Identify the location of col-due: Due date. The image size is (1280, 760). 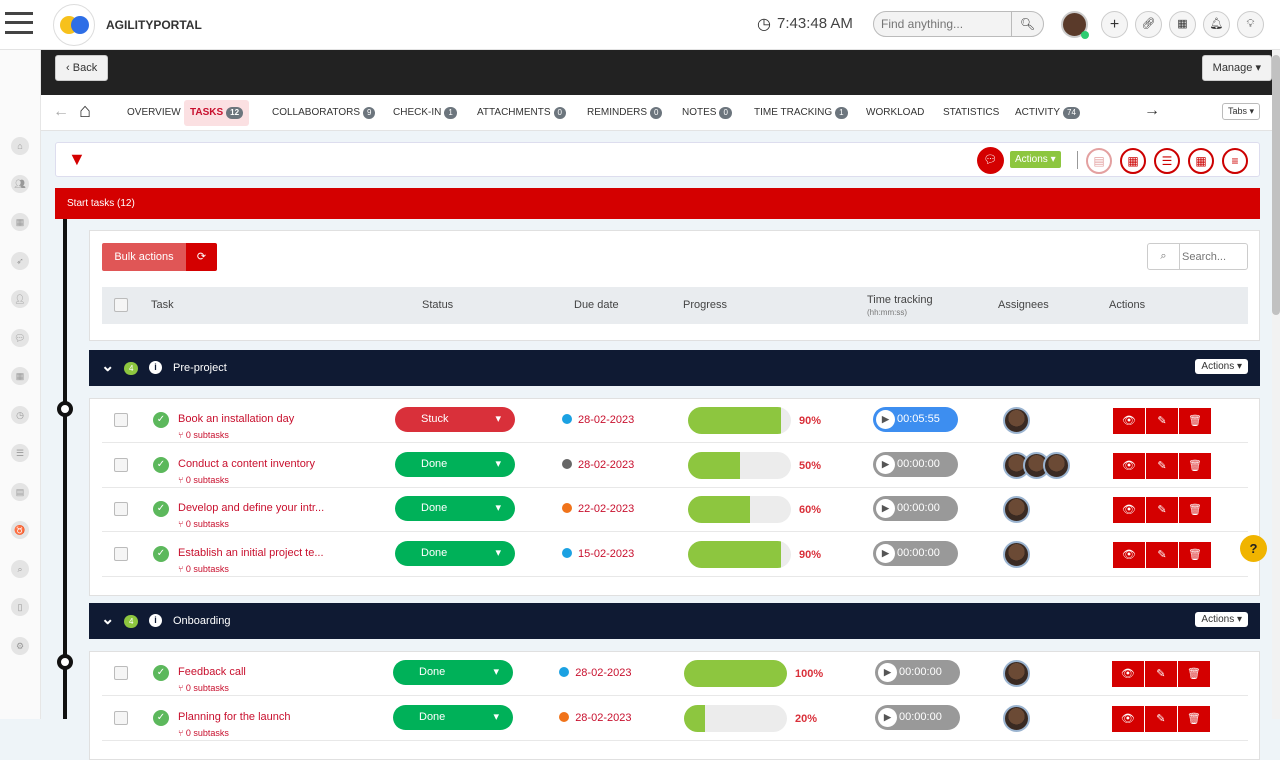
(596, 305).